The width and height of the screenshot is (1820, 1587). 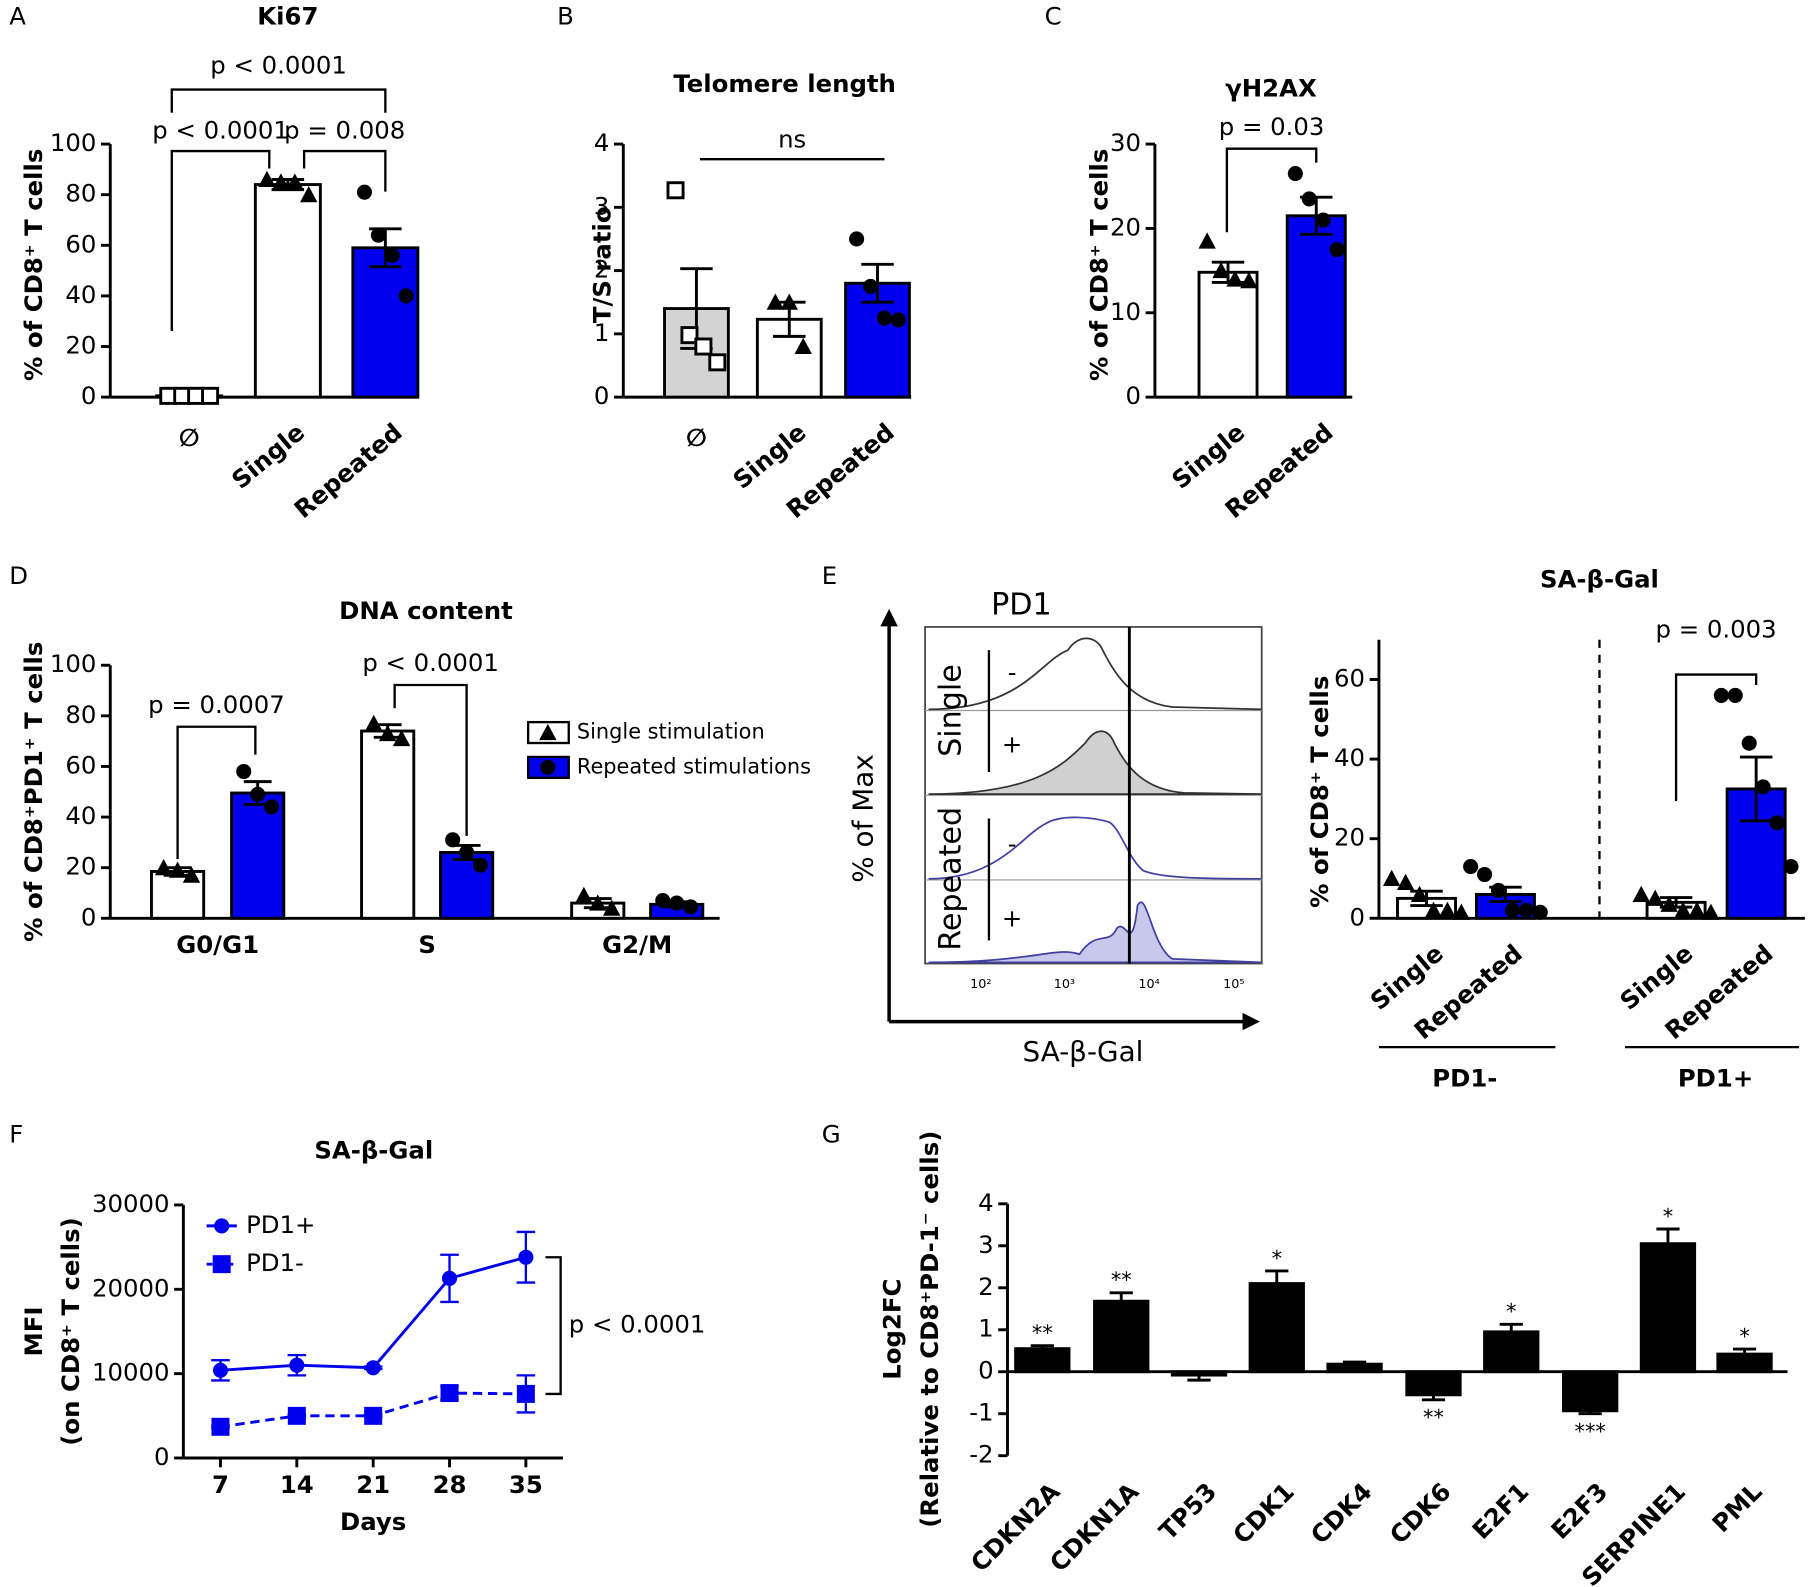 I want to click on y-tick-label: 10, so click(x=1125, y=311).